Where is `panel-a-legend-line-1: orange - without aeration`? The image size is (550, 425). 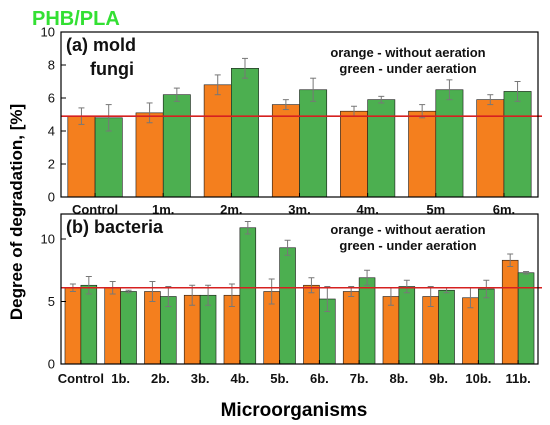
panel-a-legend-line-1: orange - without aeration is located at coordinates (407, 52).